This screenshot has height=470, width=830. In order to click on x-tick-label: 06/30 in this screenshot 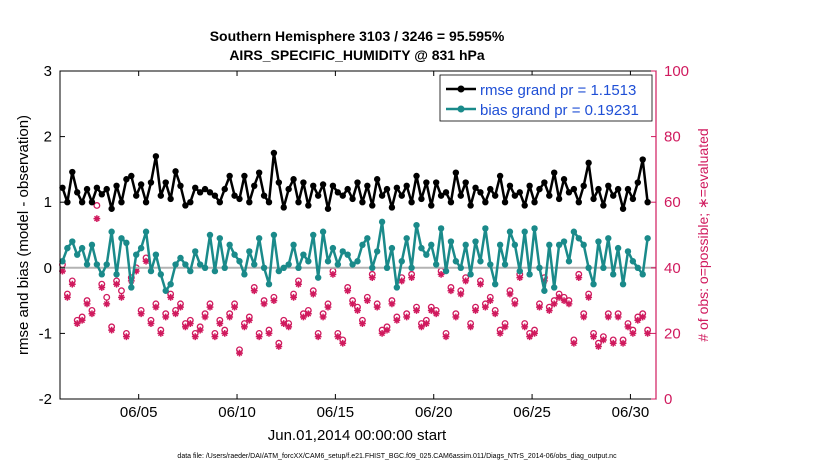, I will do `click(631, 412)`.